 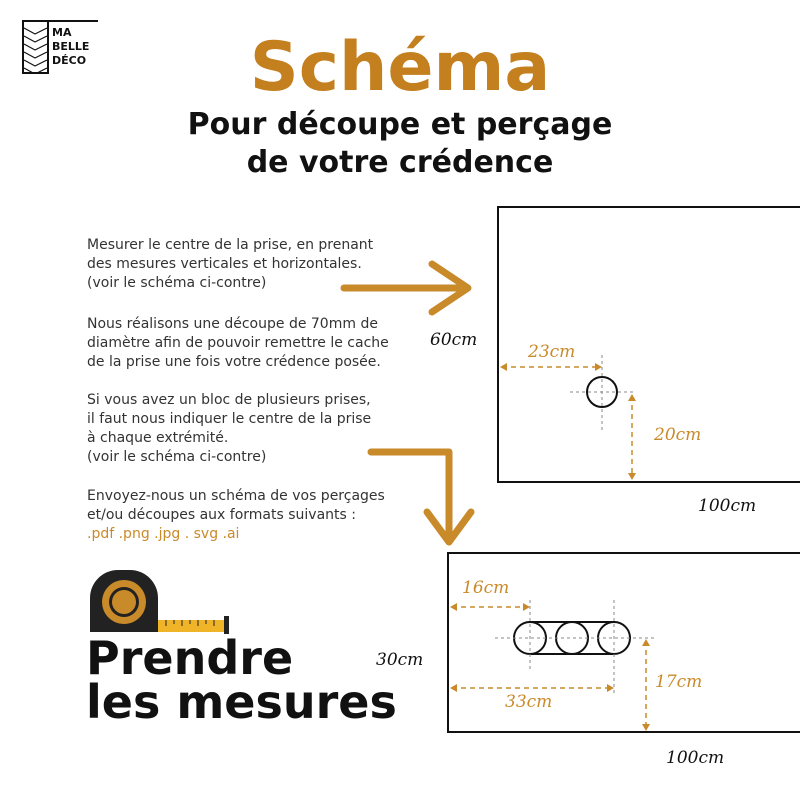 What do you see at coordinates (69, 60) in the screenshot?
I see `logo-line: DÉCO` at bounding box center [69, 60].